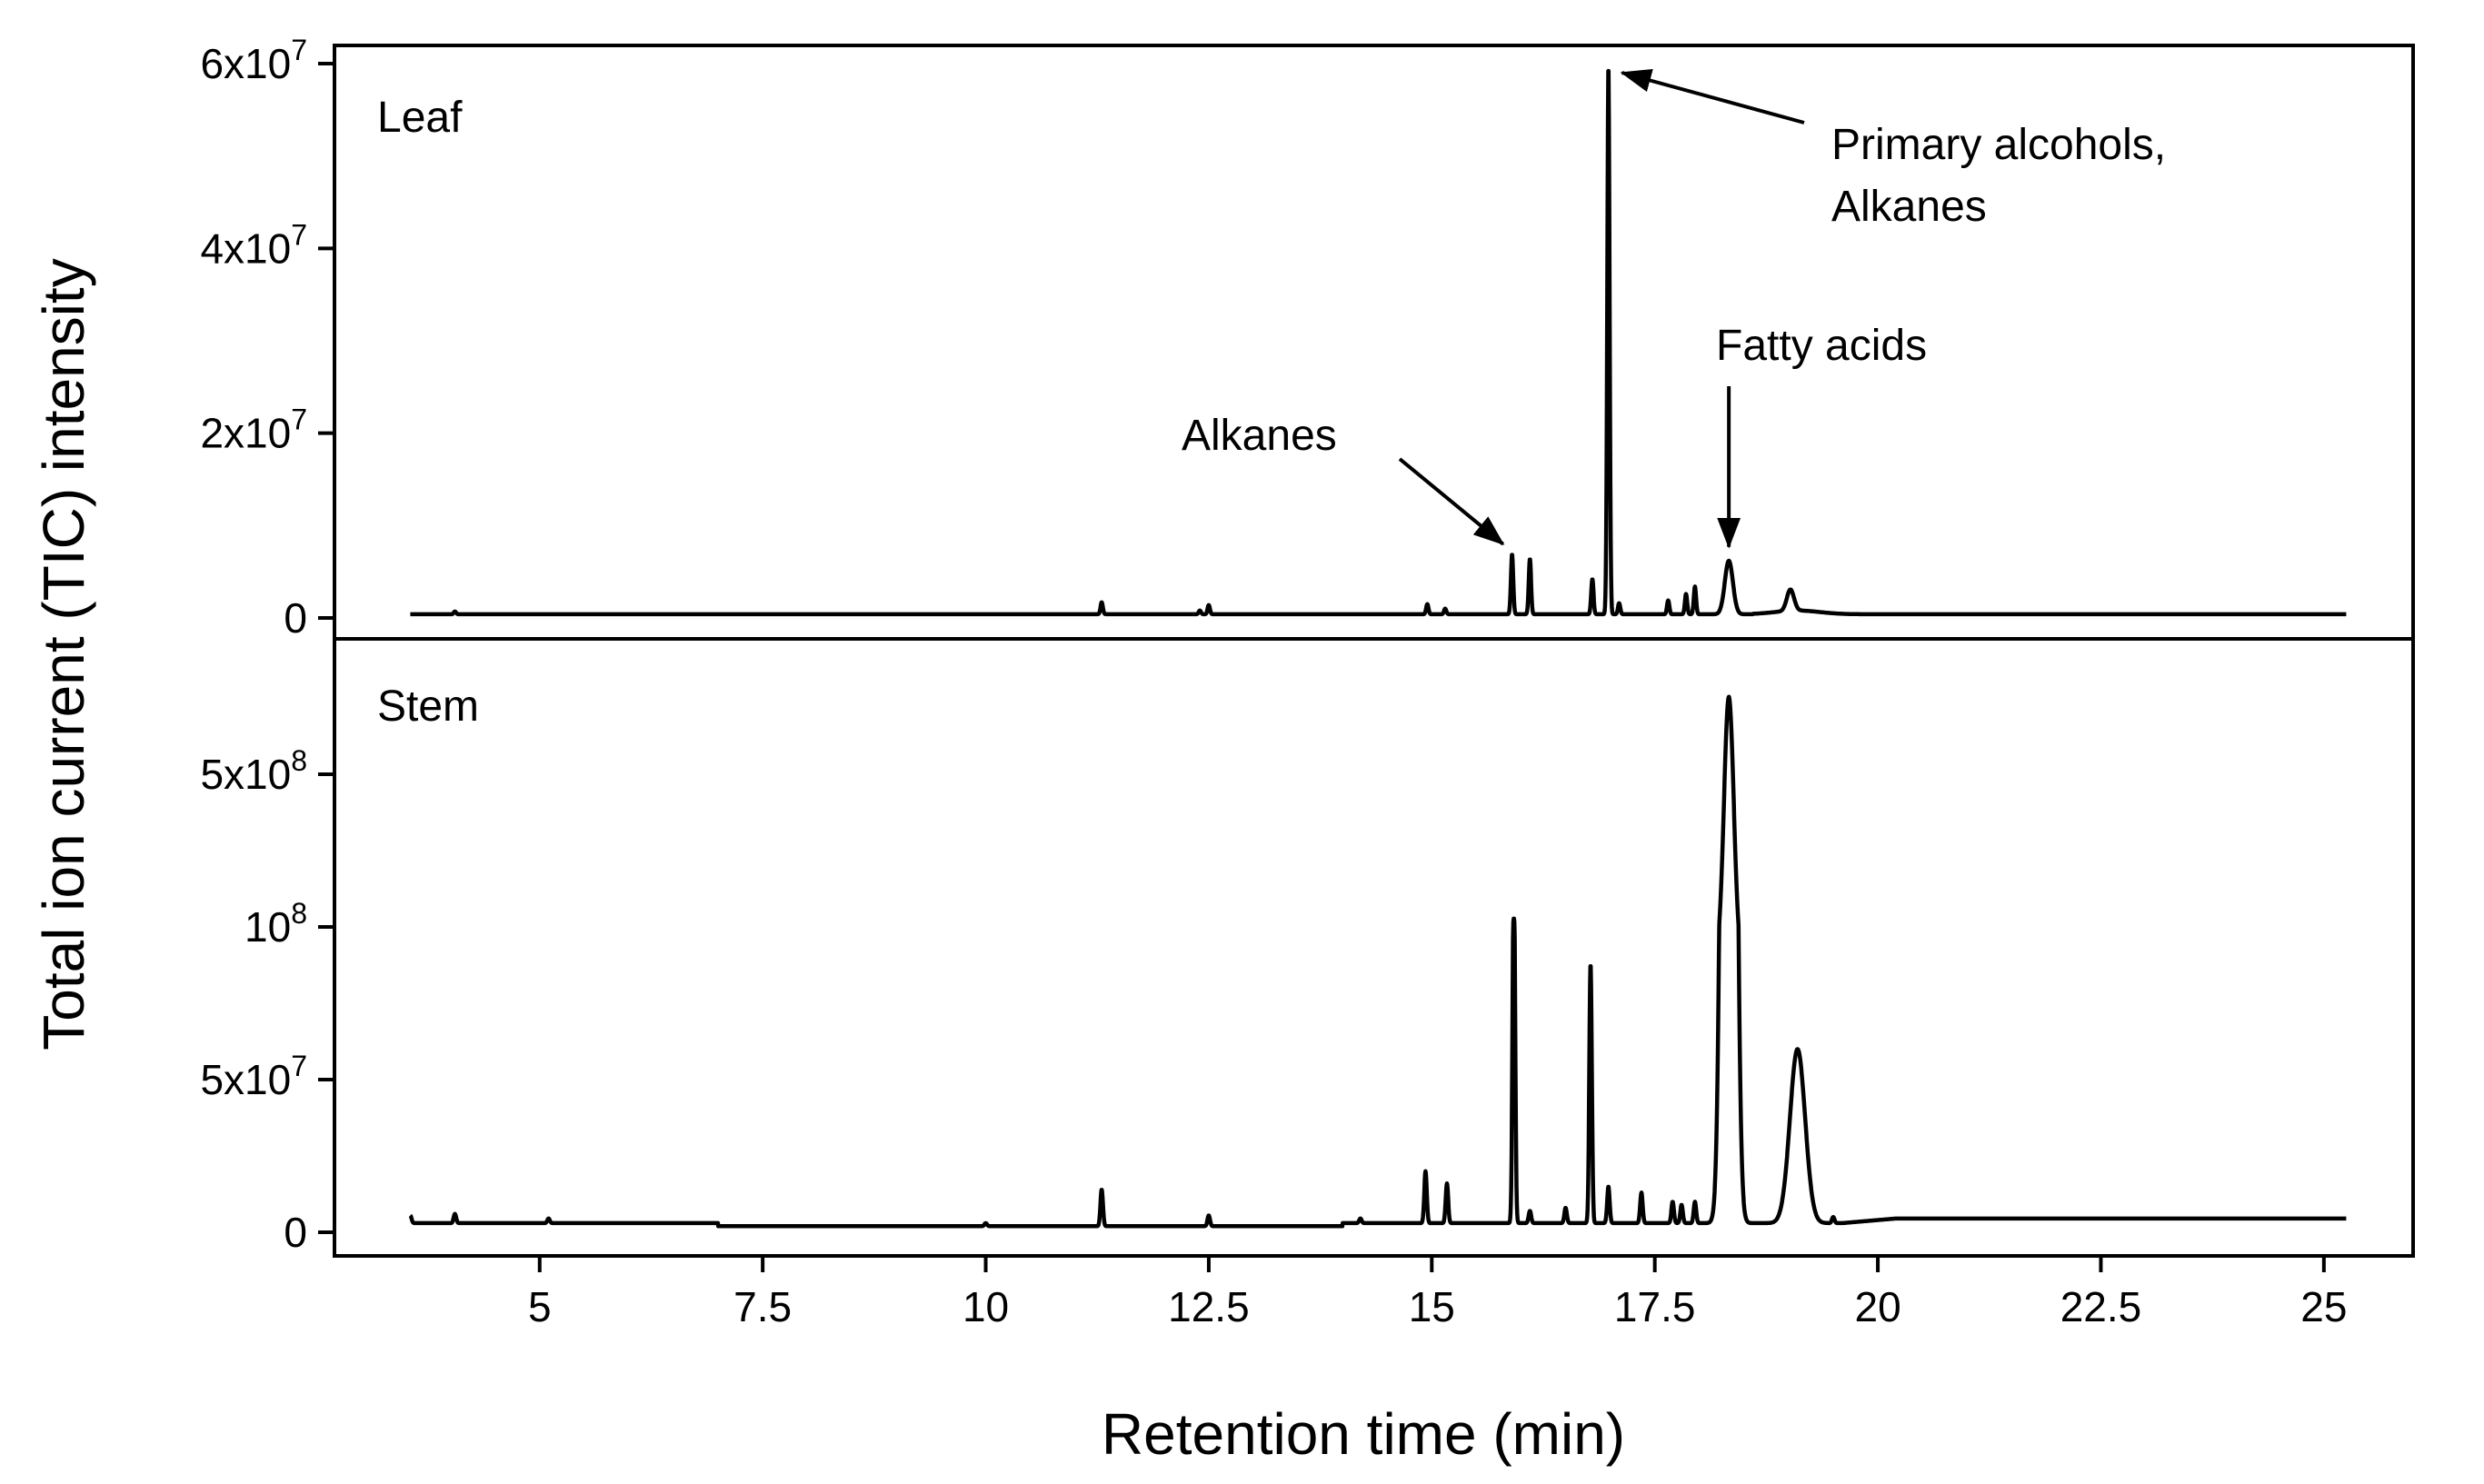 Image resolution: width=2484 pixels, height=1484 pixels. Describe the element at coordinates (253, 771) in the screenshot. I see `y-tick-label-stem: 5x10⁸` at that location.